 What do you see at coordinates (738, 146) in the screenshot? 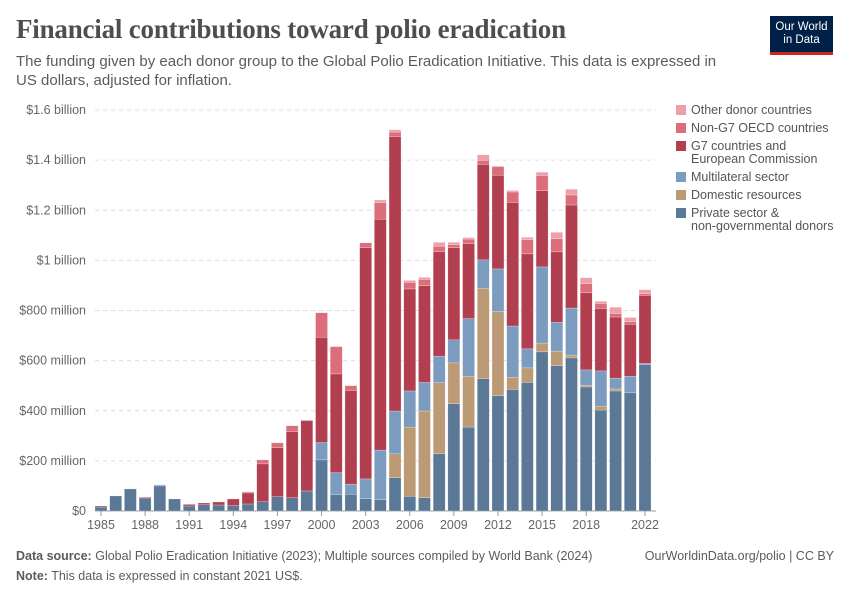
I see `legend-label: G7 countries and` at bounding box center [738, 146].